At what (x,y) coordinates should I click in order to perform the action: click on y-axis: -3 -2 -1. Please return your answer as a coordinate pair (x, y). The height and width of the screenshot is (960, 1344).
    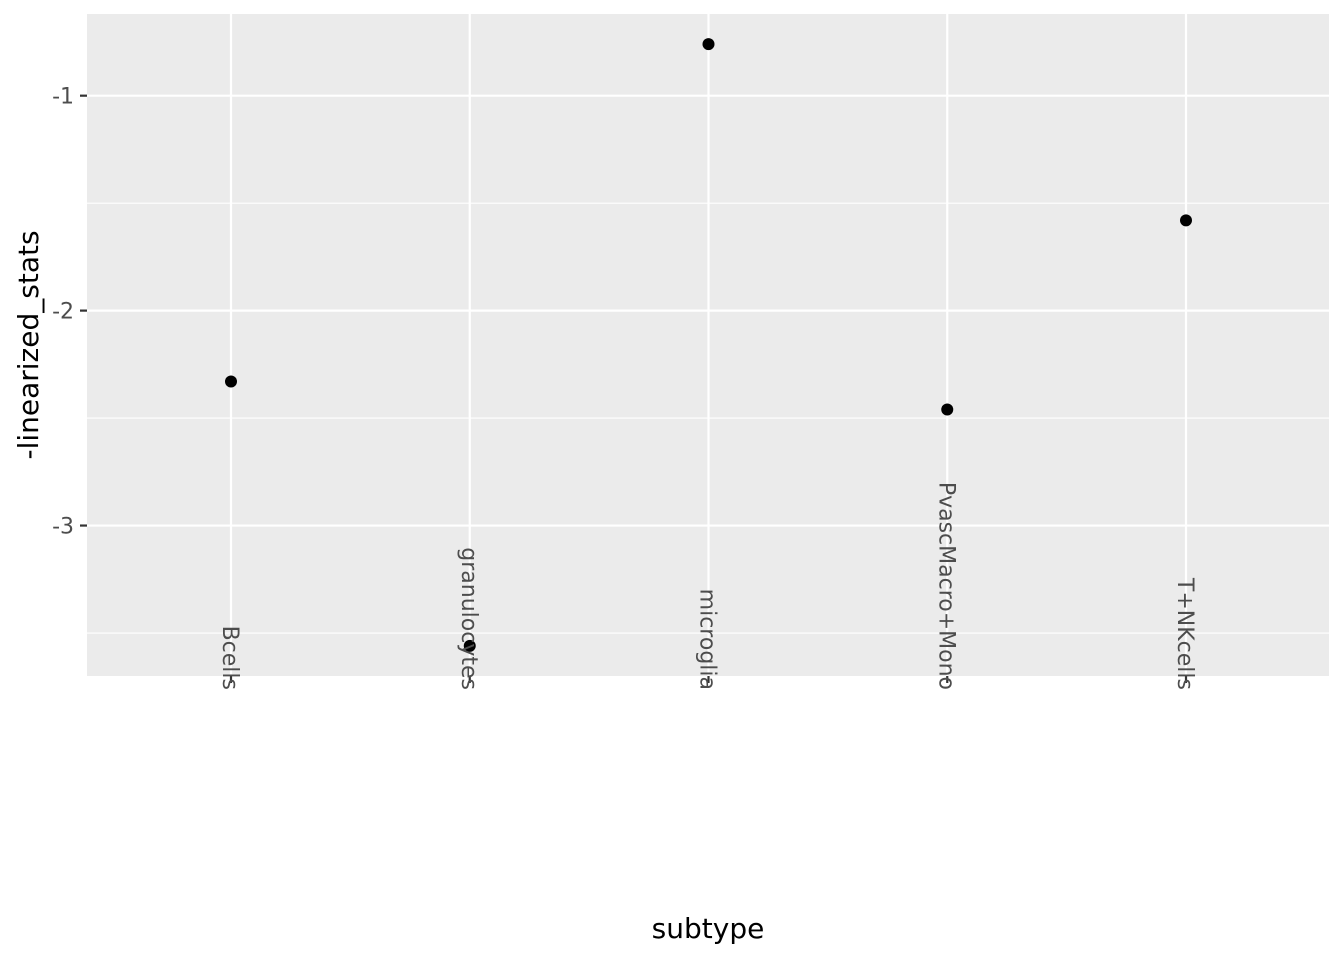
    Looking at the image, I should click on (69, 312).